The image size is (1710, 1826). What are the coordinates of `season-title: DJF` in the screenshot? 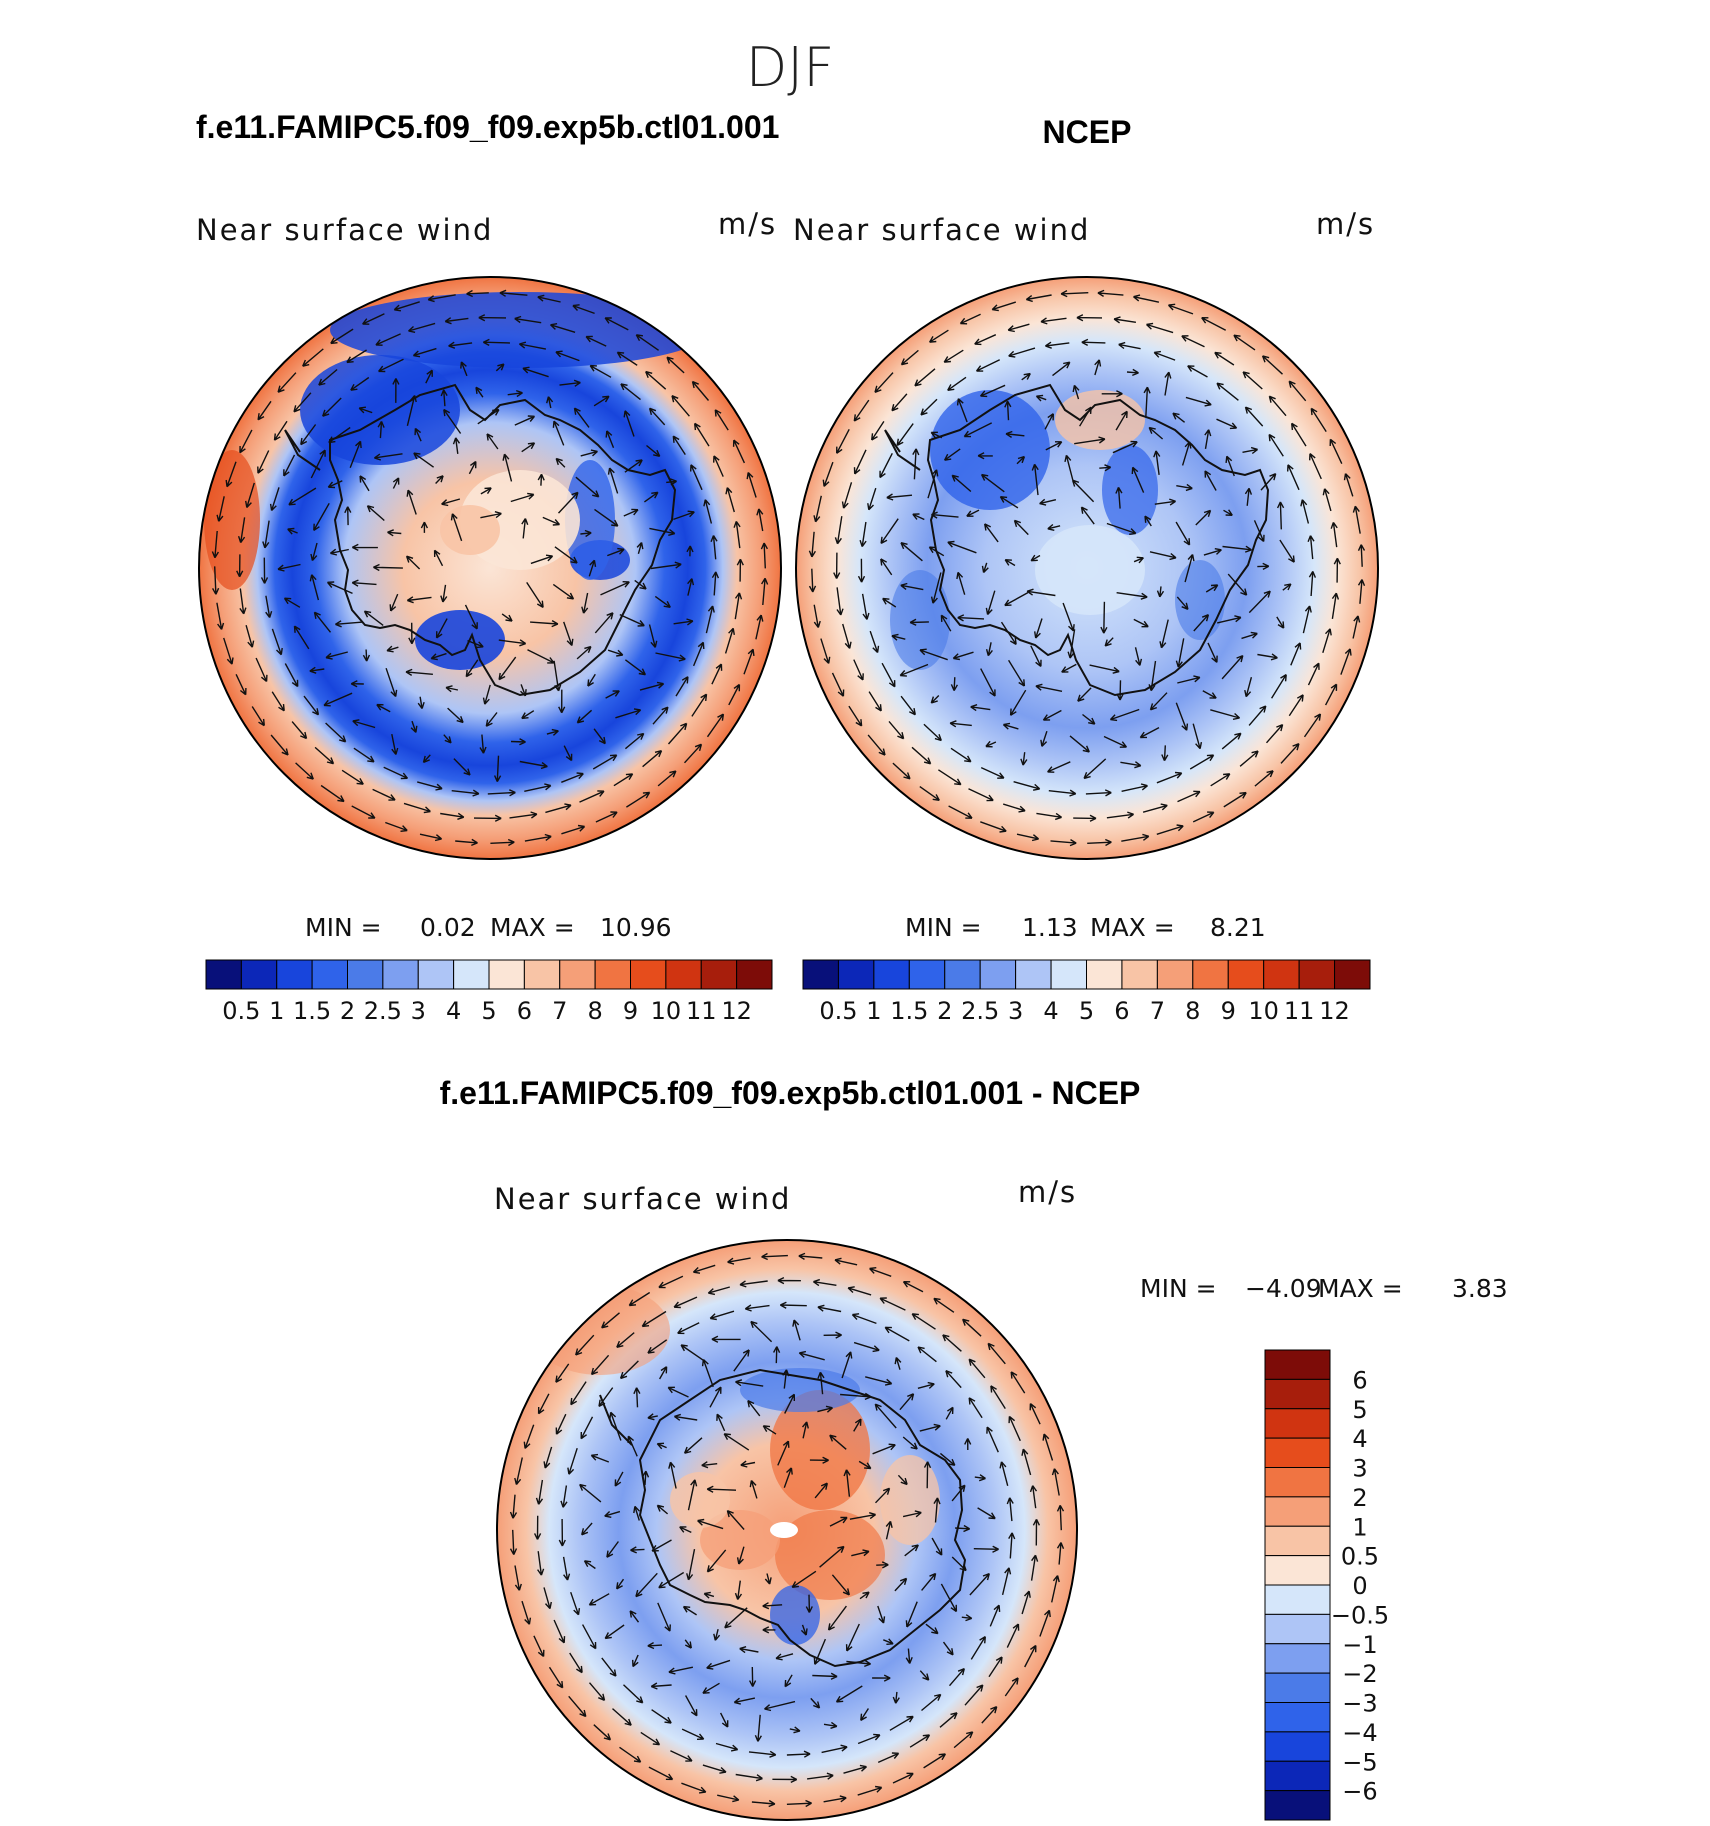 It's located at (790, 67).